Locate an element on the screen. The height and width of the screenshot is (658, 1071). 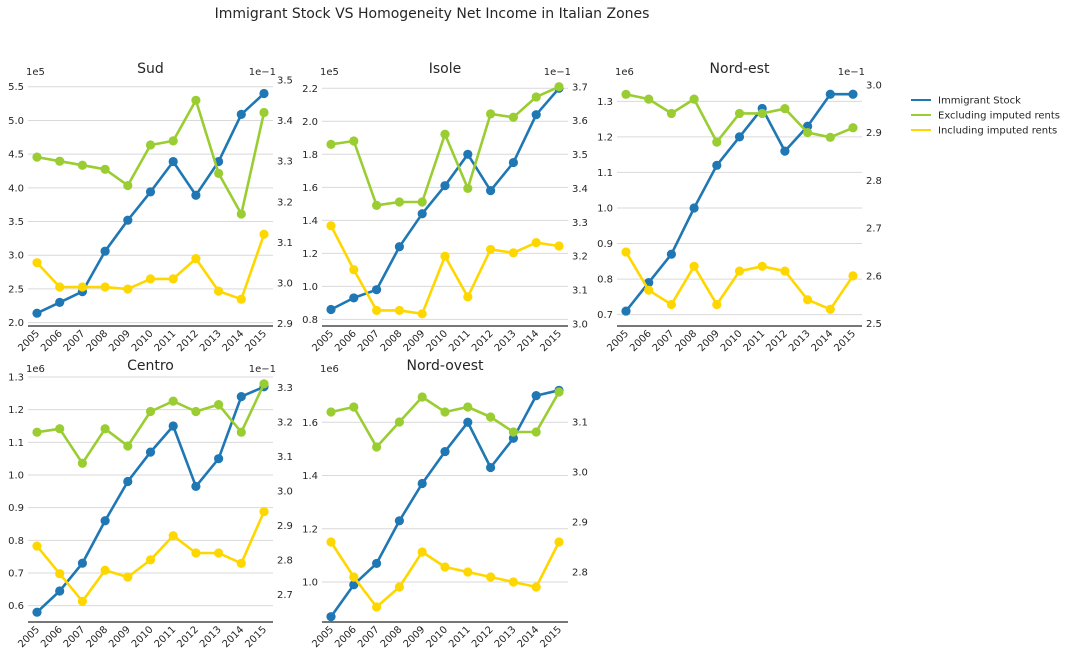
right-tick-label: 3.6 is located at coordinates (580, 121).